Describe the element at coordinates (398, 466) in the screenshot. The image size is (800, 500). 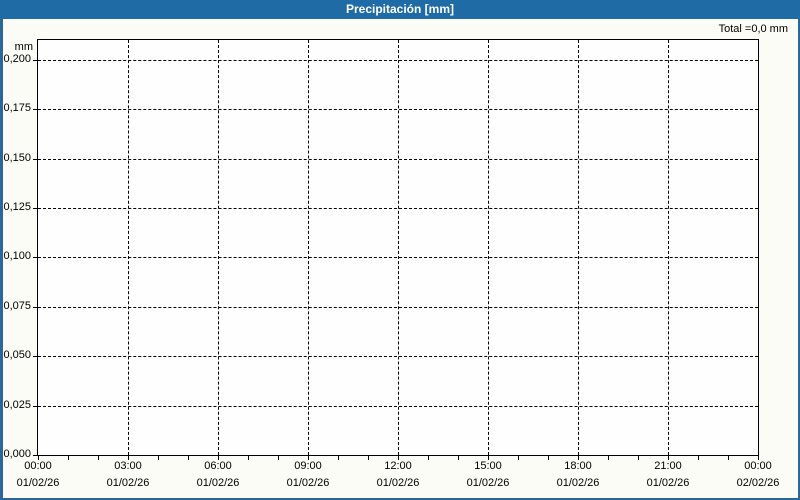
I see `x-axis-time-label: 12:00` at that location.